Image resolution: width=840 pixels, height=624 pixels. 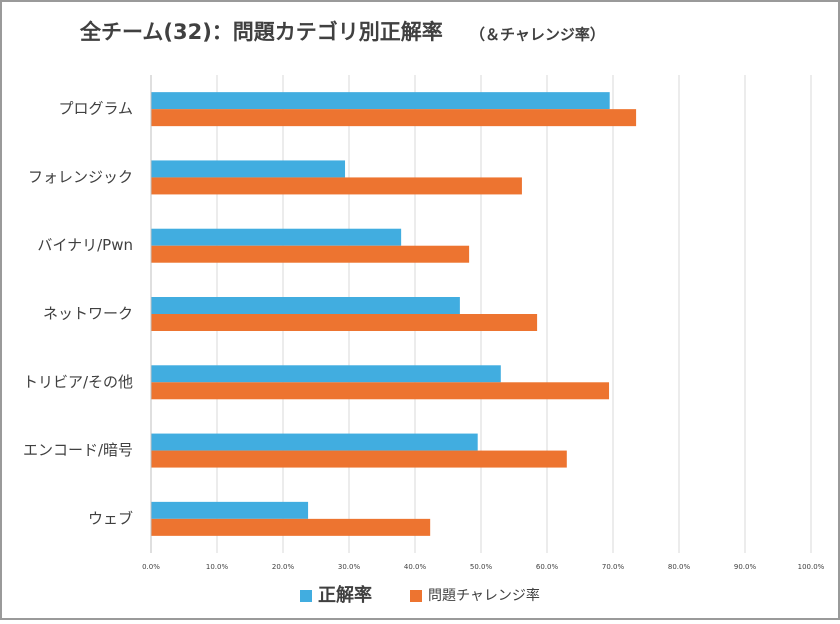 I want to click on legend-label: 問題チャレンジ率, so click(x=484, y=595).